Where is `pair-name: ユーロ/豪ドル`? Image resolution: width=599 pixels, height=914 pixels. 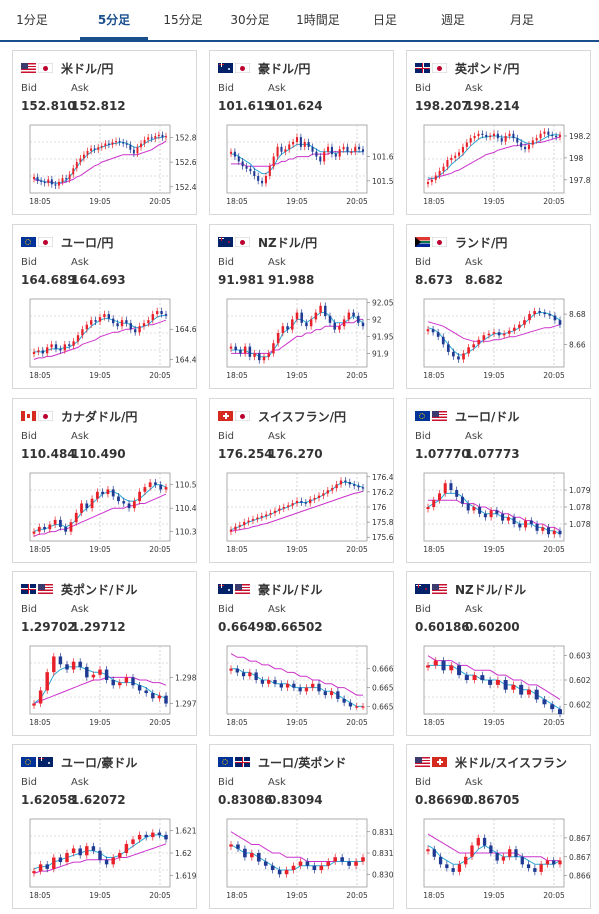 pair-name: ユーロ/豪ドル is located at coordinates (99, 762).